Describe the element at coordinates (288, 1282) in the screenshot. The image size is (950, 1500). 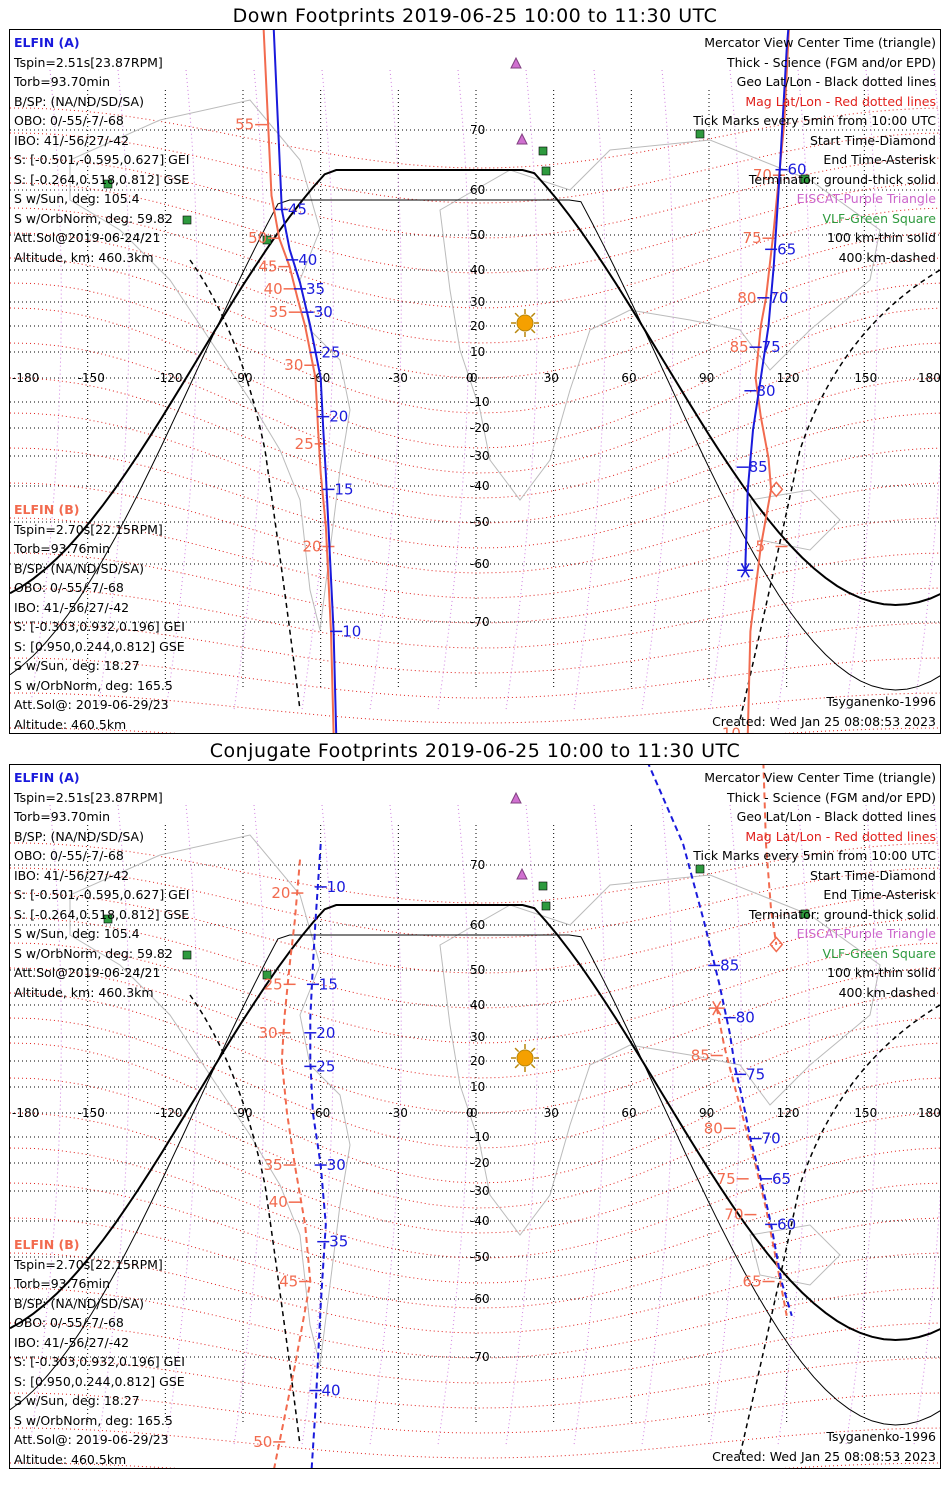
I see `elfin-b-west-tick-label: 45` at that location.